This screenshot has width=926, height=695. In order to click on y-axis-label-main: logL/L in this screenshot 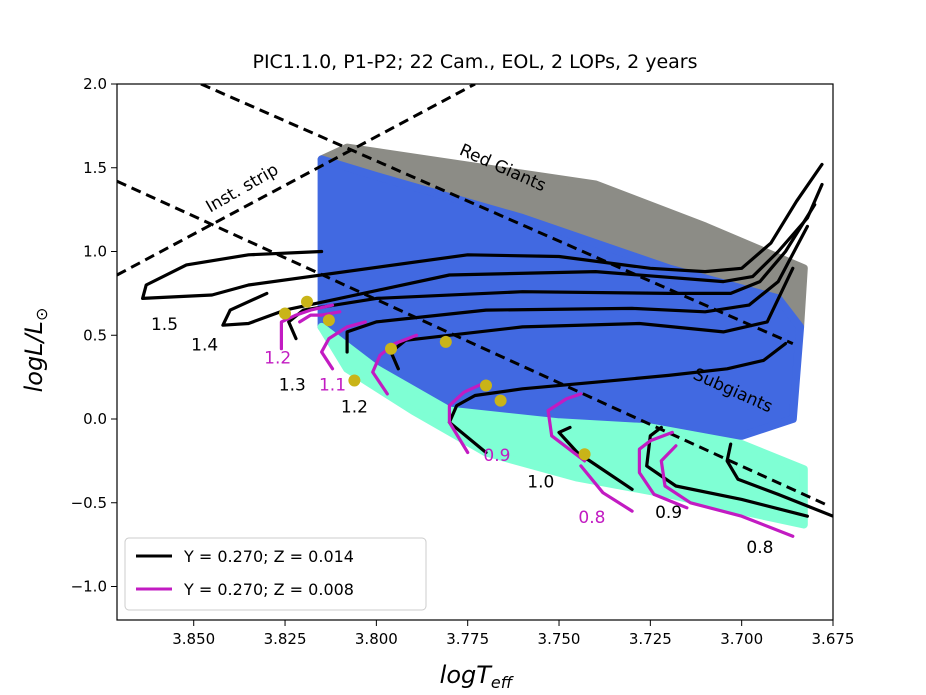, I will do `click(34, 356)`.